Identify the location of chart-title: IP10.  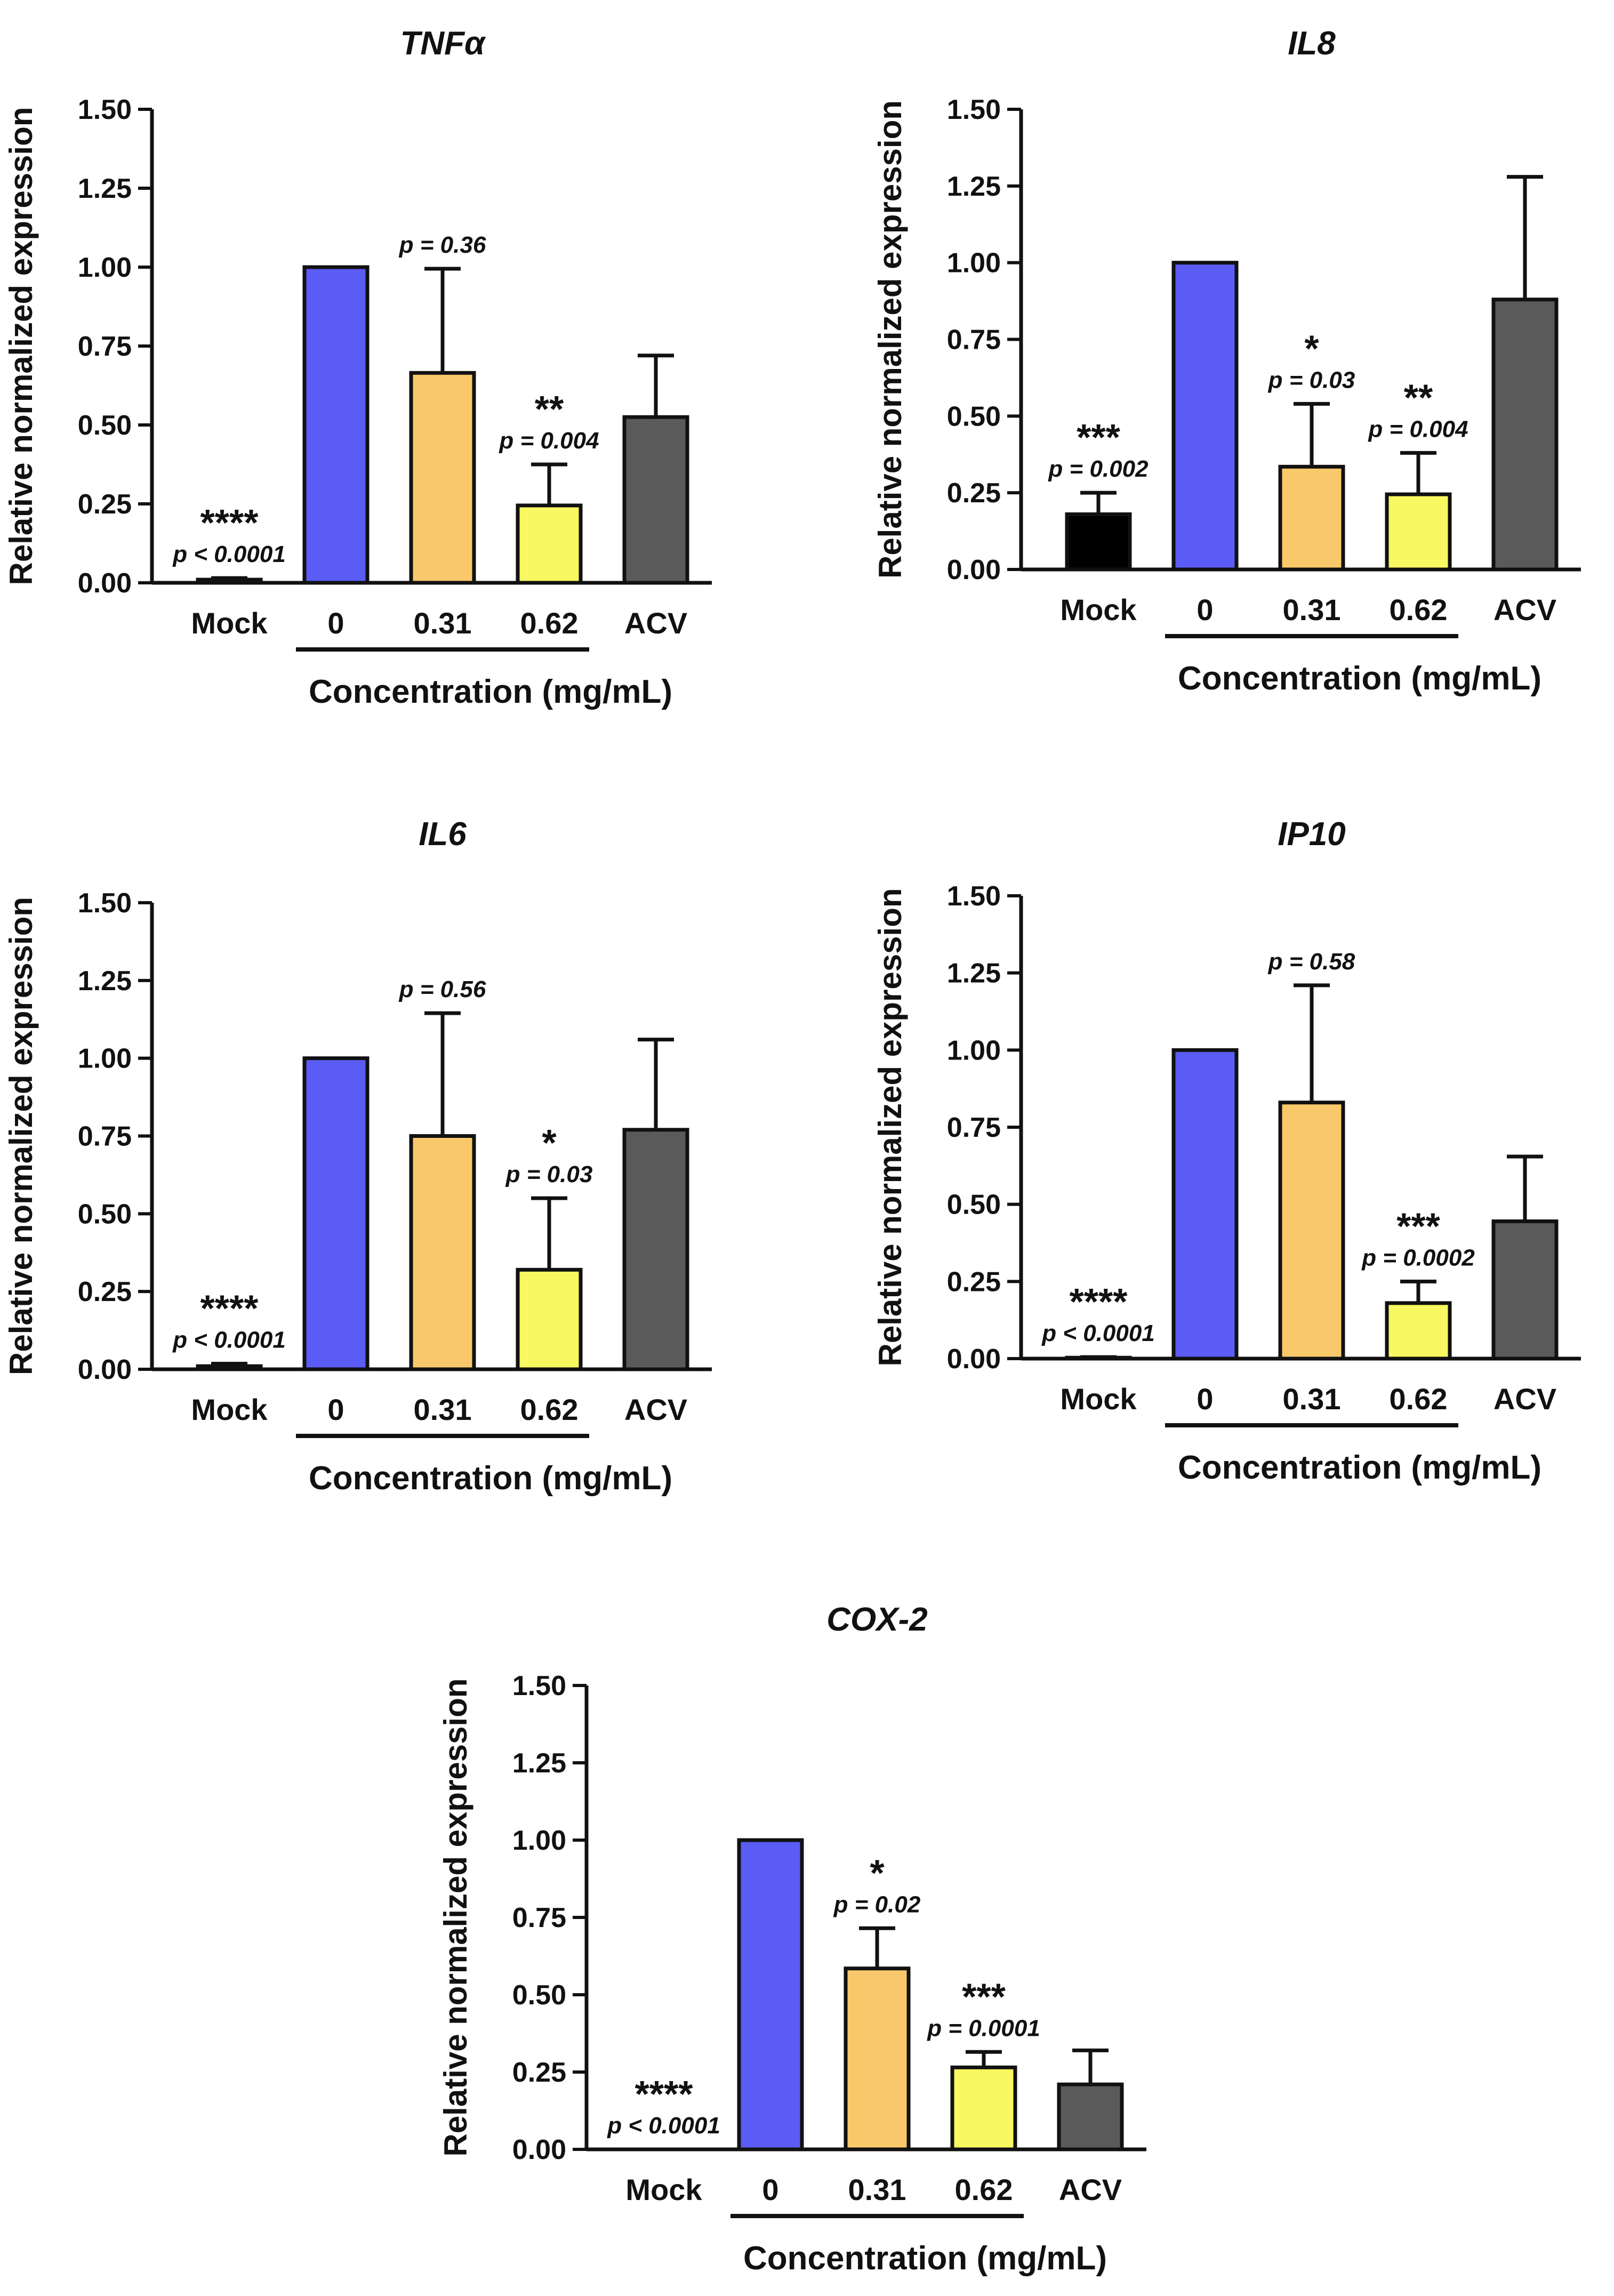
(1312, 834).